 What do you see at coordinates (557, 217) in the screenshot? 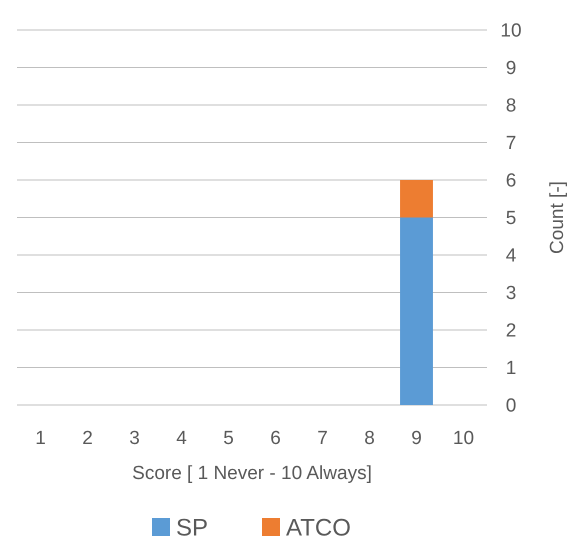
I see `y-axis-title: Count [-]` at bounding box center [557, 217].